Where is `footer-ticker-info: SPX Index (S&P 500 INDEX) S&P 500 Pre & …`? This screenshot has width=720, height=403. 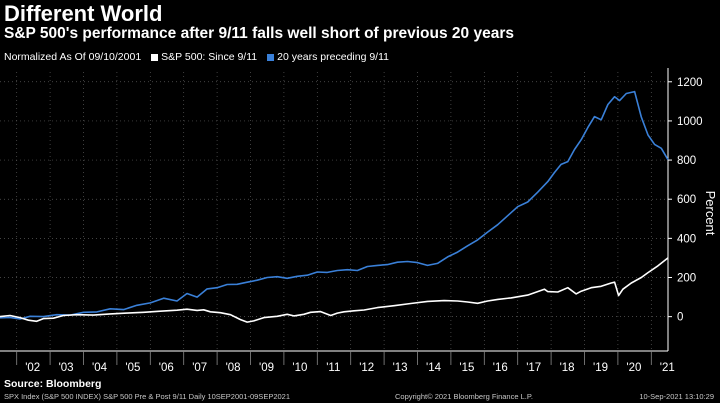
footer-ticker-info: SPX Index (S&P 500 INDEX) S&P 500 Pre & … is located at coordinates (147, 396).